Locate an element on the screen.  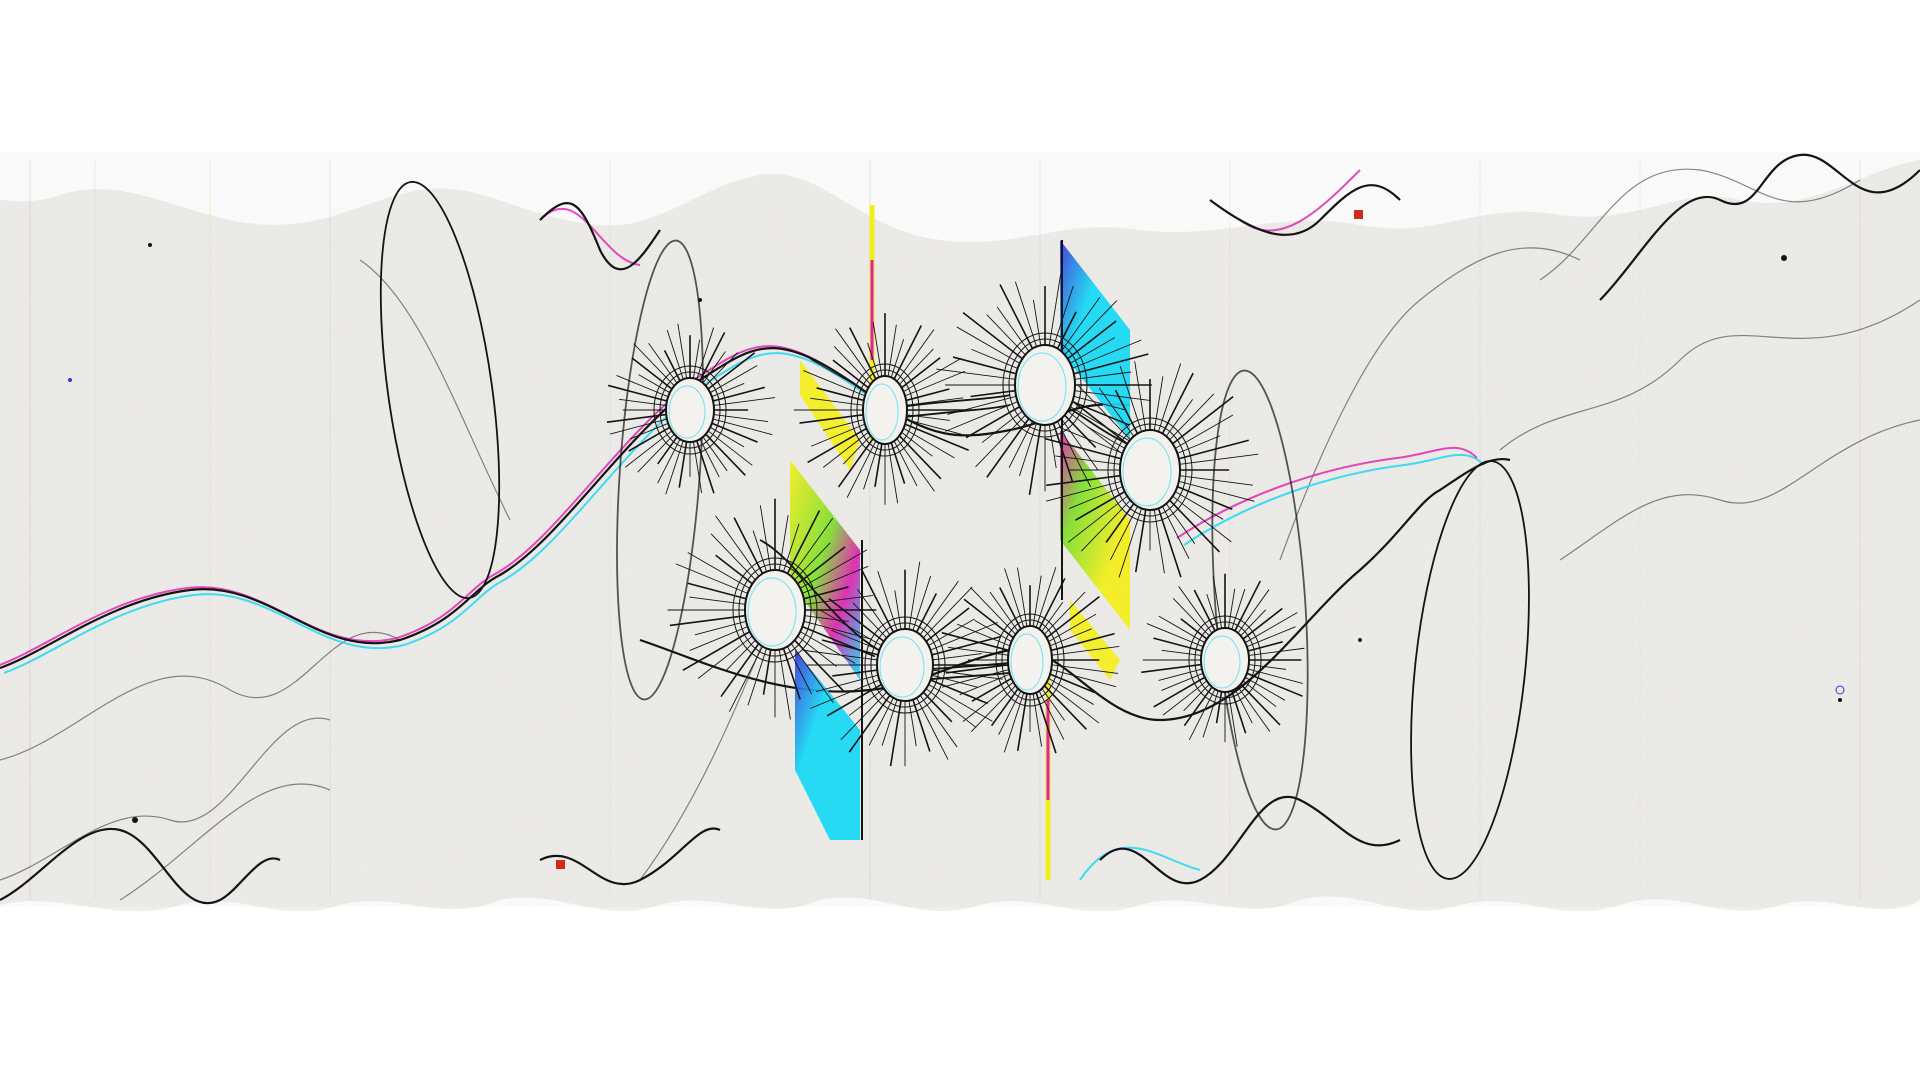
ellipse-left is located at coordinates (440, 390).